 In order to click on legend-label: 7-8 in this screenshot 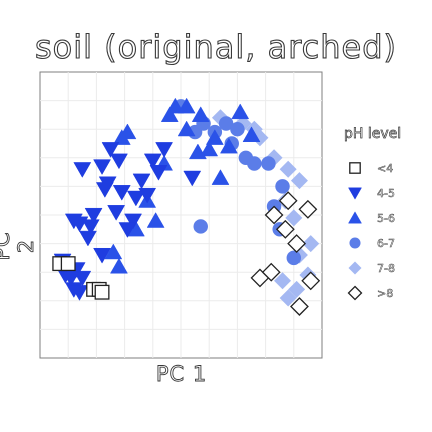, I will do `click(386, 268)`.